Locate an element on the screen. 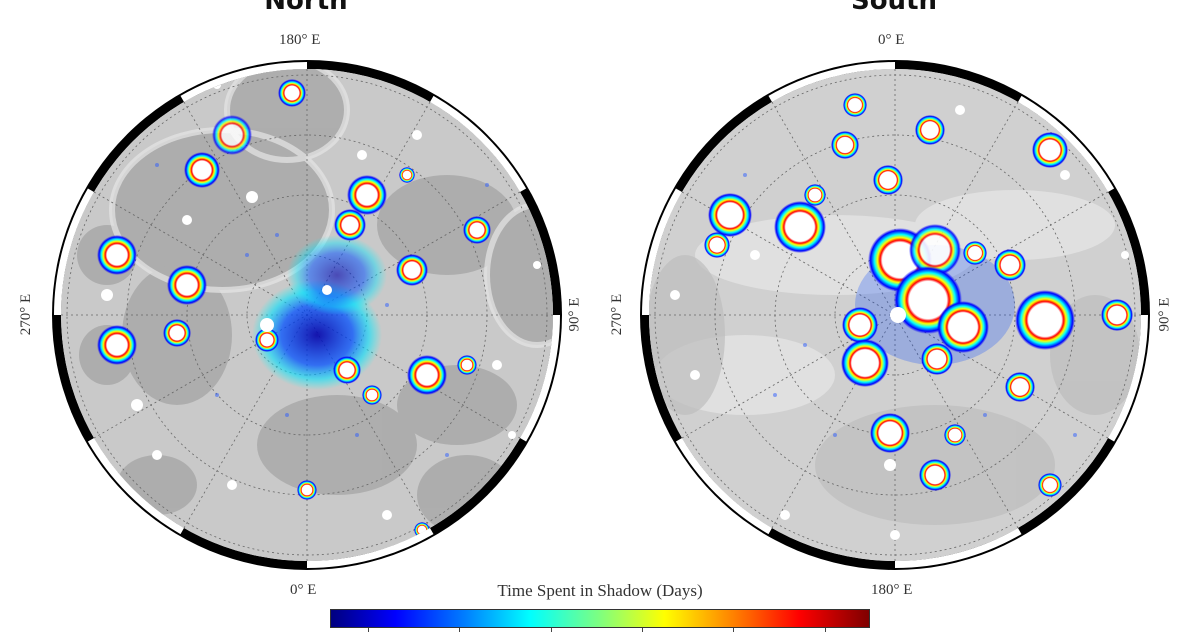 Image resolution: width=1200 pixels, height=632 pixels. colorbar is located at coordinates (600, 618).